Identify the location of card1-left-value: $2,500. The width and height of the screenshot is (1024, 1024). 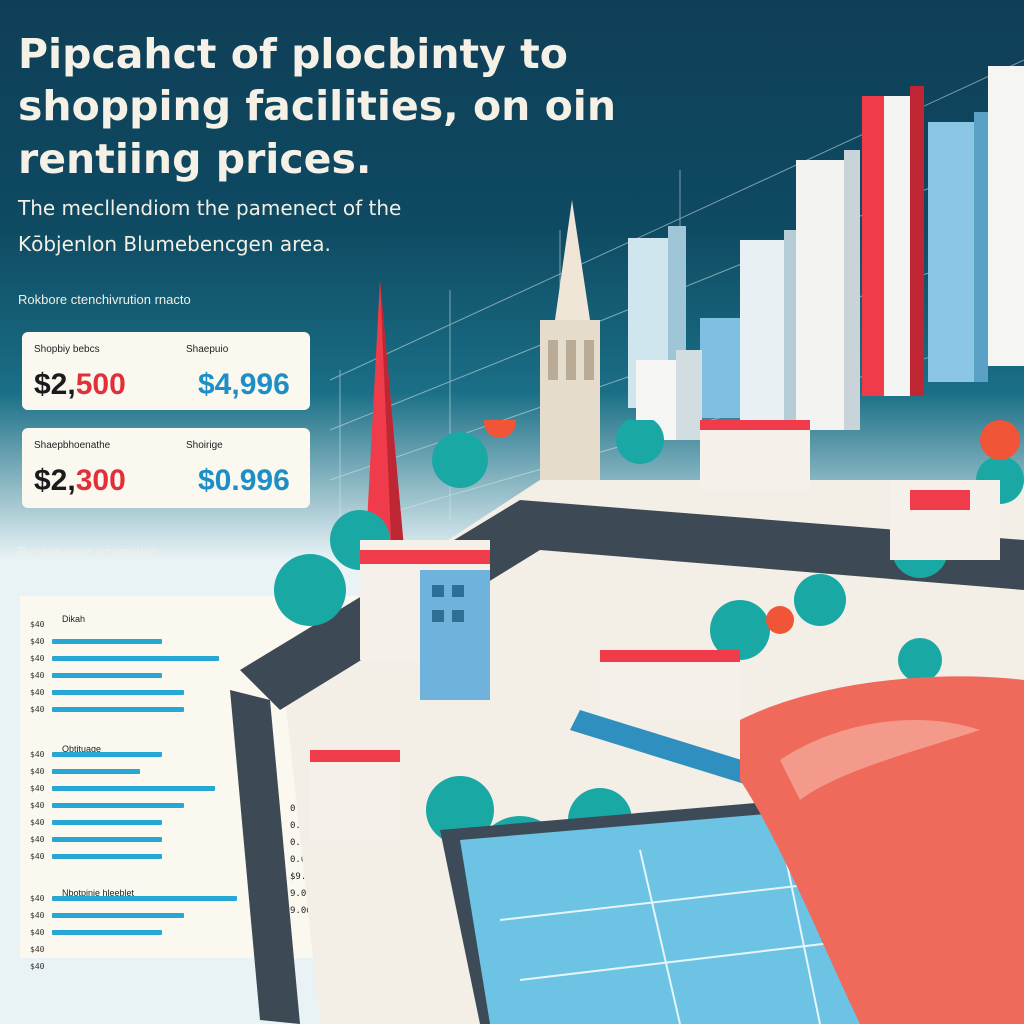
(80, 384).